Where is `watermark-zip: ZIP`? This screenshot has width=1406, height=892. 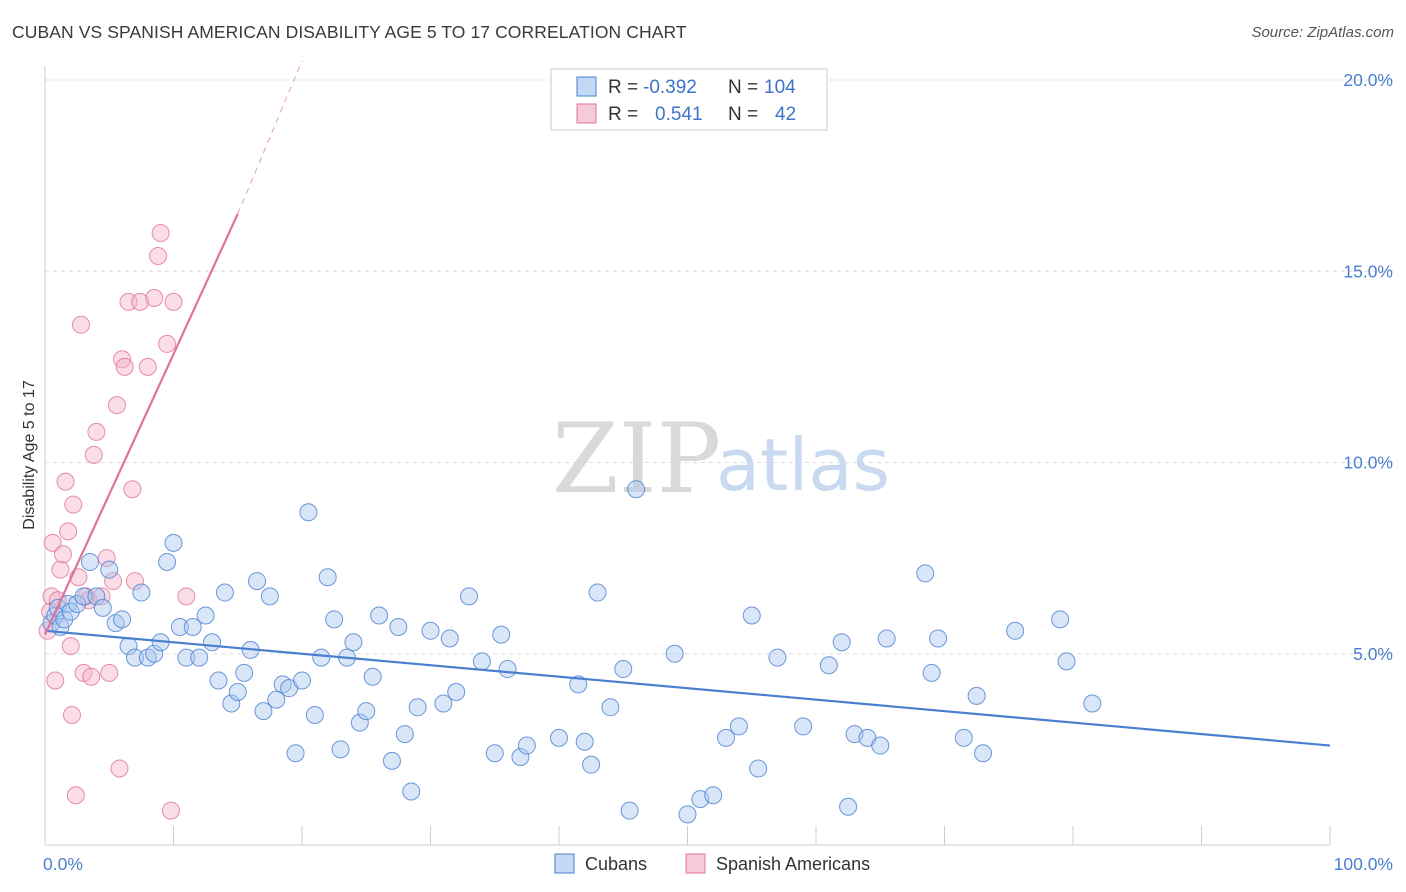
watermark-zip: ZIP is located at coordinates (636, 459).